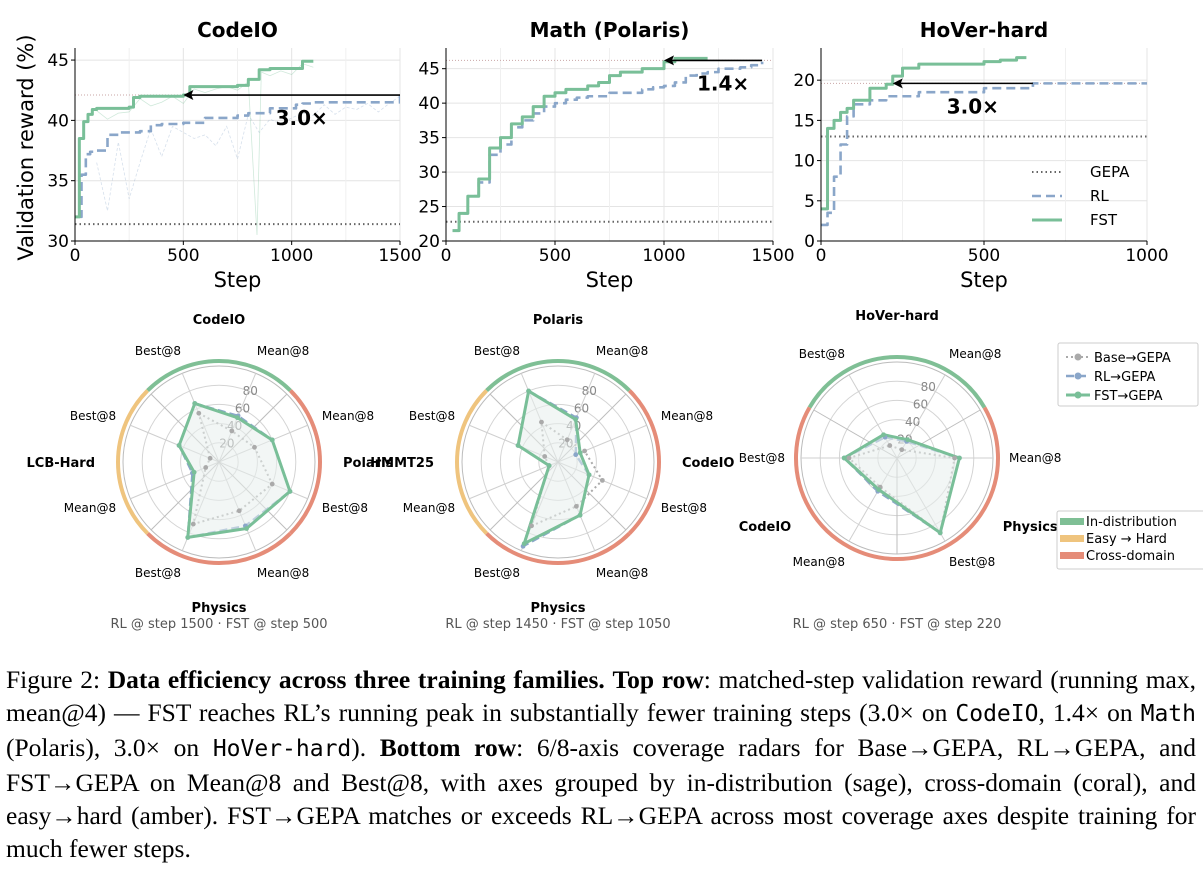  Describe the element at coordinates (429, 104) in the screenshot. I see `y-tick-label: 40` at that location.